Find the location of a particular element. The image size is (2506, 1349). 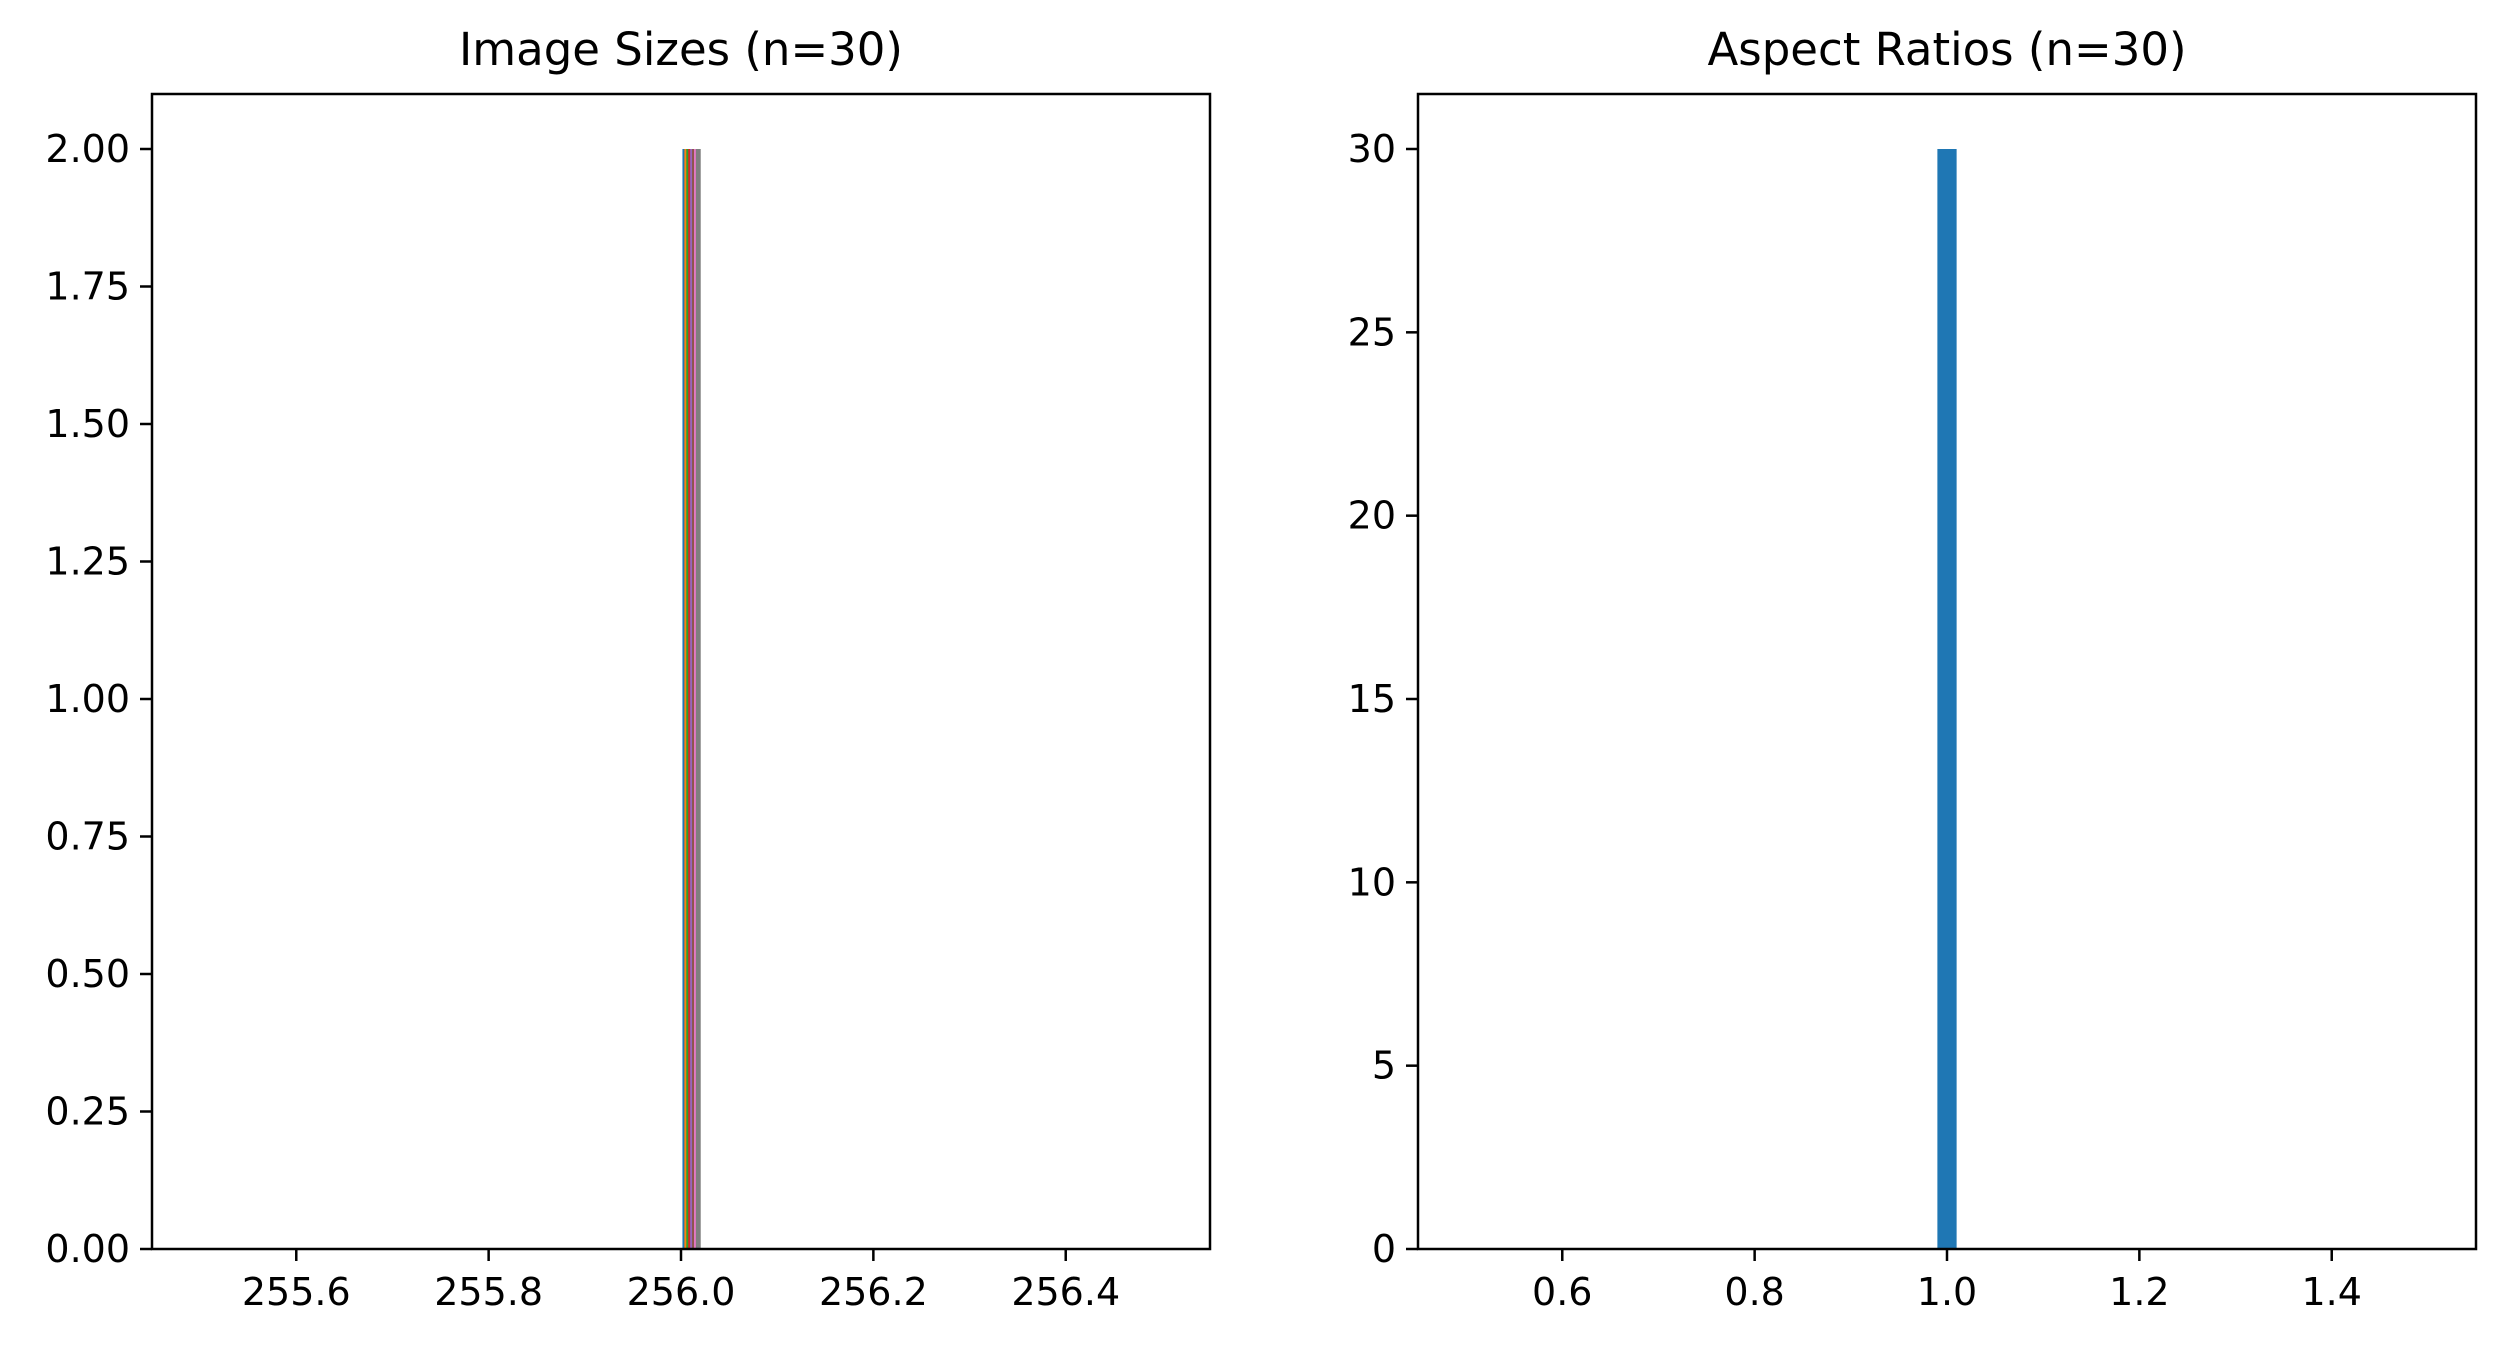

y-tick-label: 0.50 is located at coordinates (87, 974).